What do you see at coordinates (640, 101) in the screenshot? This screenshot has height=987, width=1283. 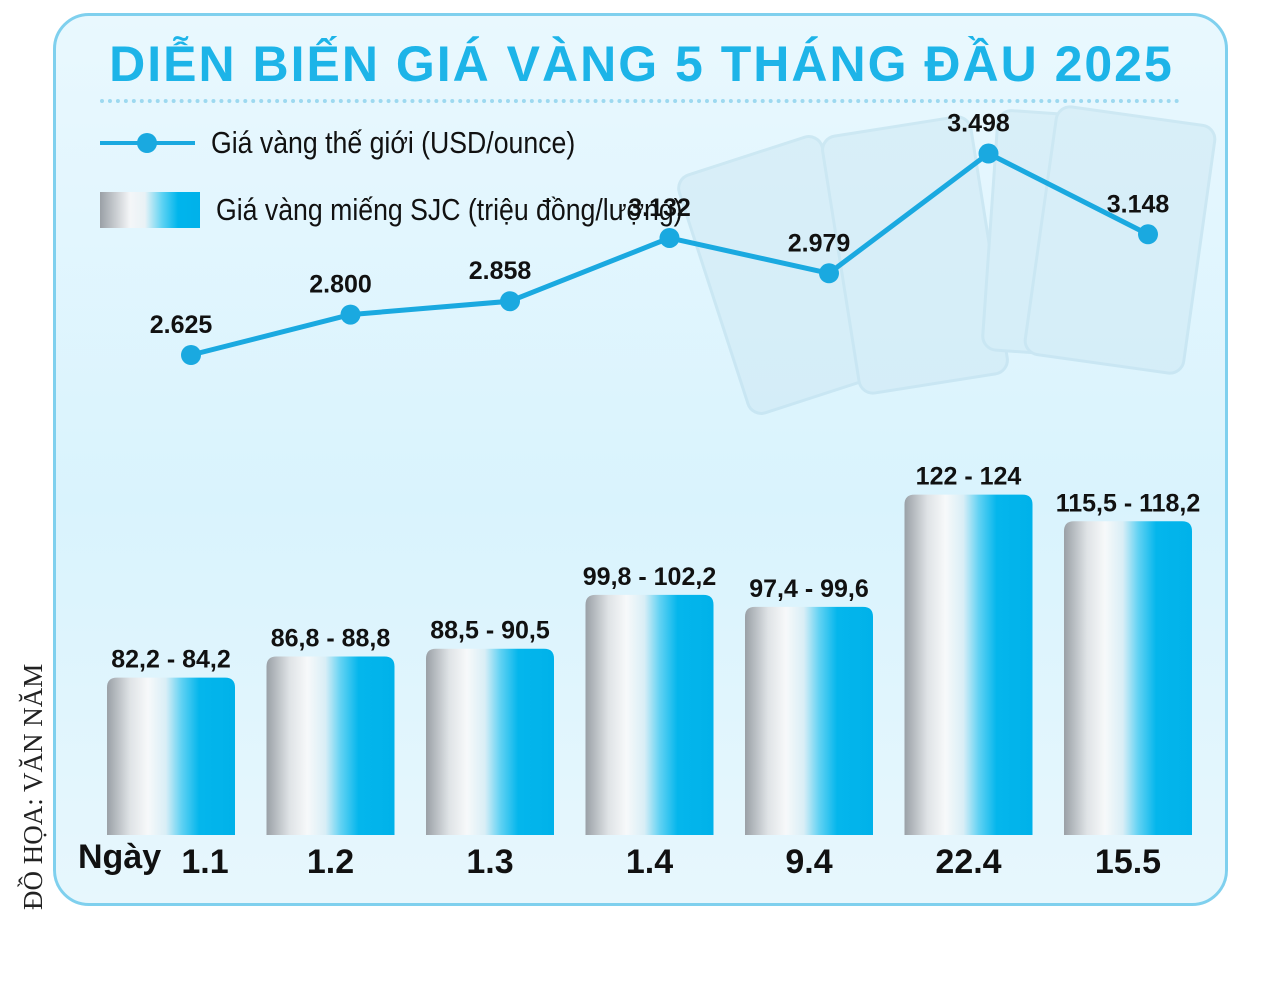 I see `title-divider` at bounding box center [640, 101].